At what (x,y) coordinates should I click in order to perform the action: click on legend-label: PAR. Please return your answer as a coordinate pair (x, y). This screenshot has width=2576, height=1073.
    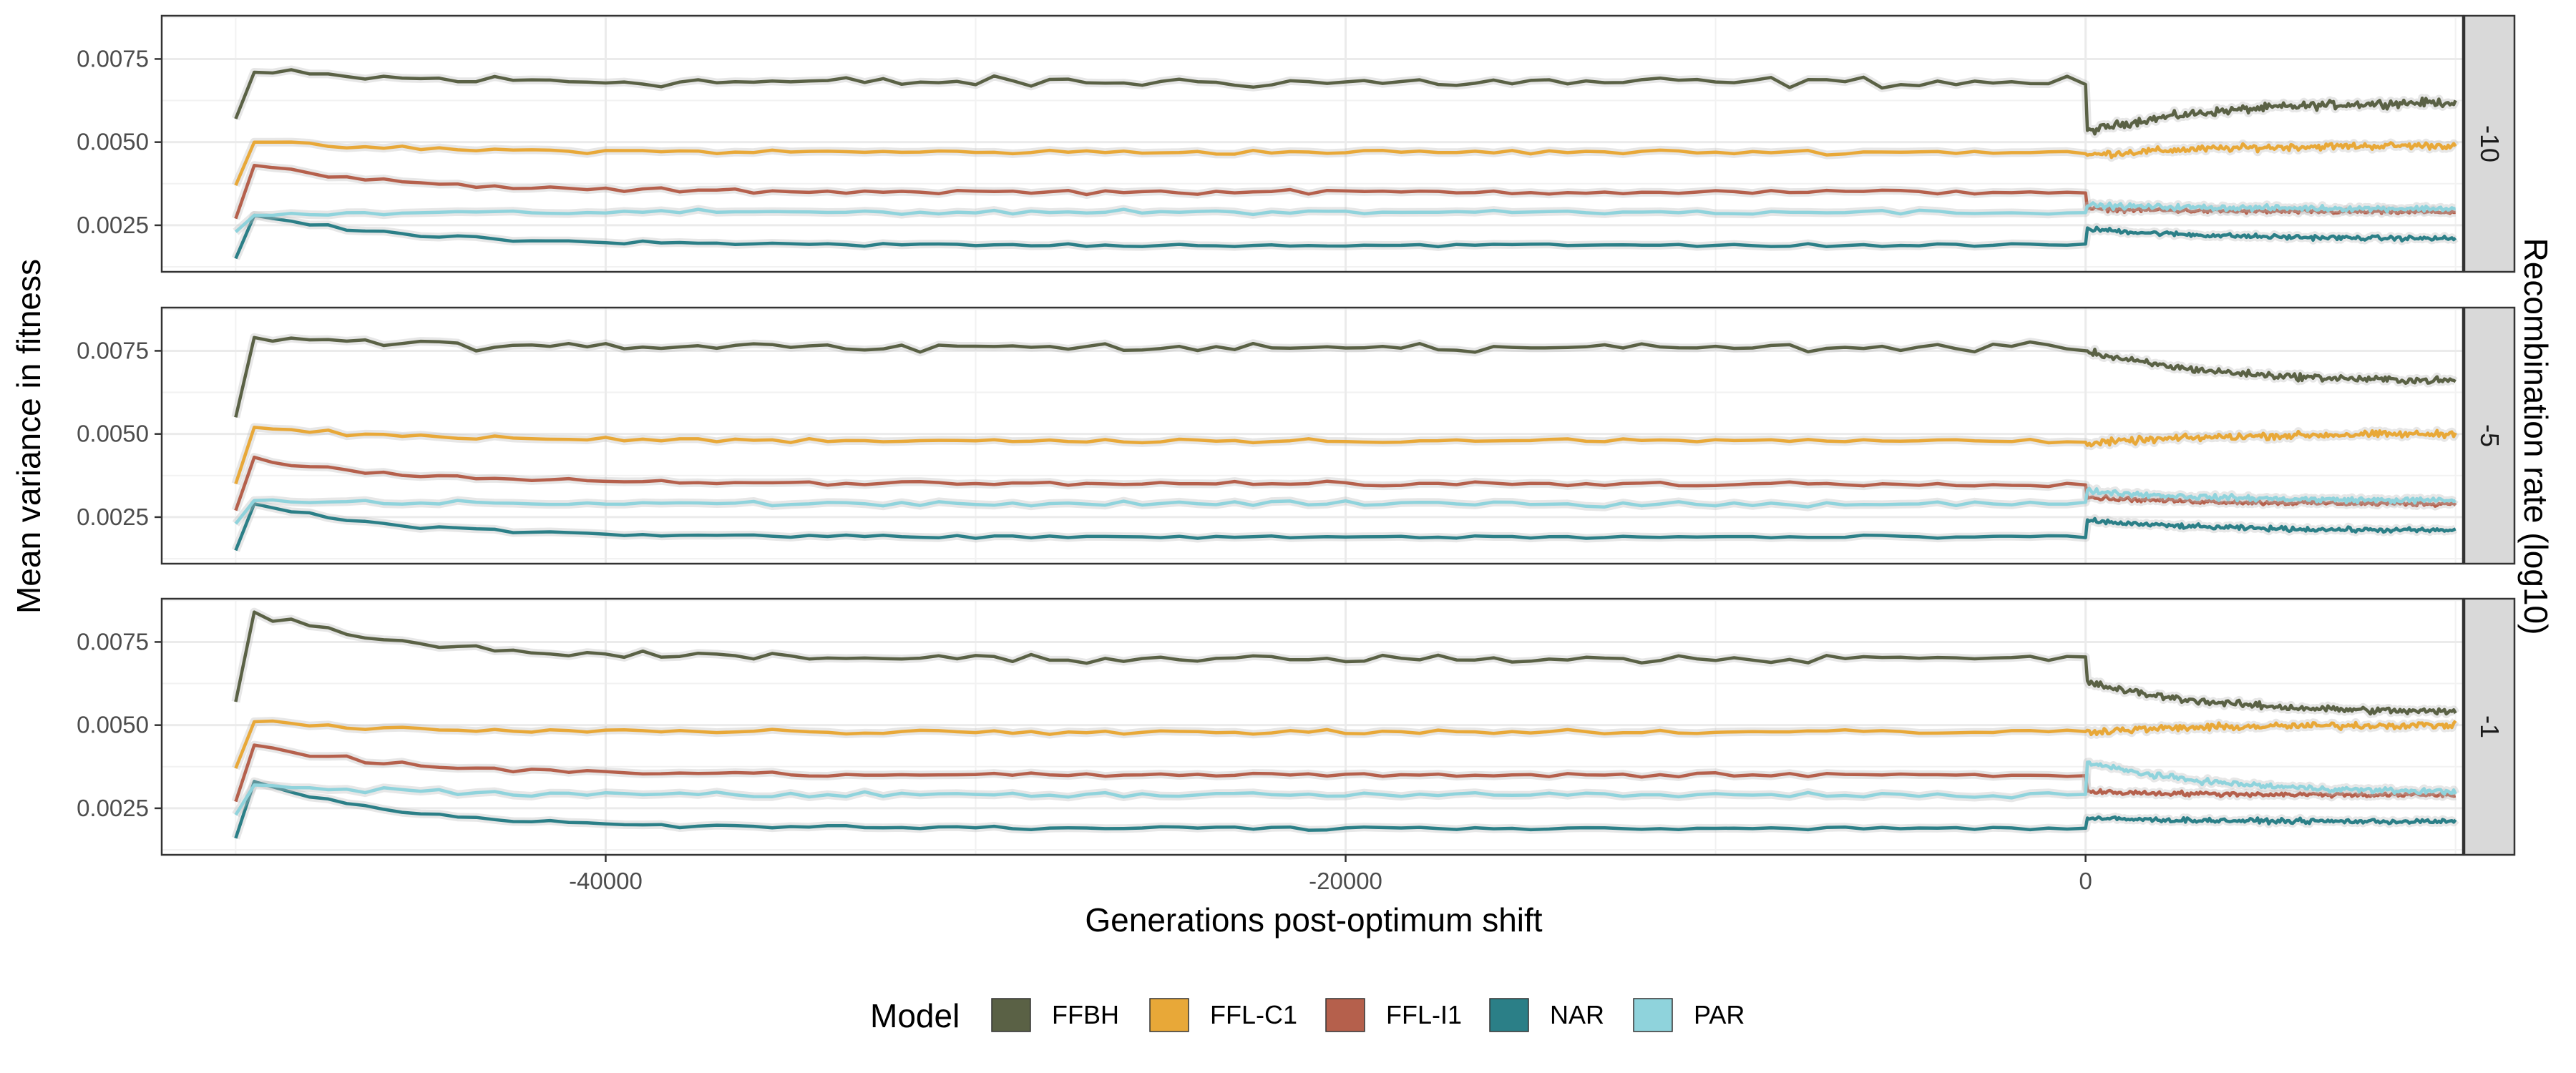
    Looking at the image, I should click on (1719, 1014).